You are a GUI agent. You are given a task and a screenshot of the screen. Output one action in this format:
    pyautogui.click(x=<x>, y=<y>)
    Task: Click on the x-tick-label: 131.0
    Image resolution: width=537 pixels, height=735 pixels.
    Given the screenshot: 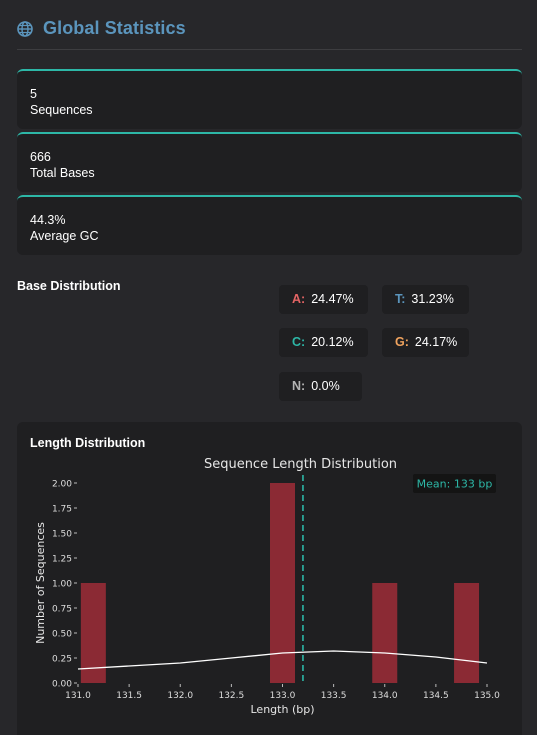 What is the action you would take?
    pyautogui.click(x=78, y=696)
    